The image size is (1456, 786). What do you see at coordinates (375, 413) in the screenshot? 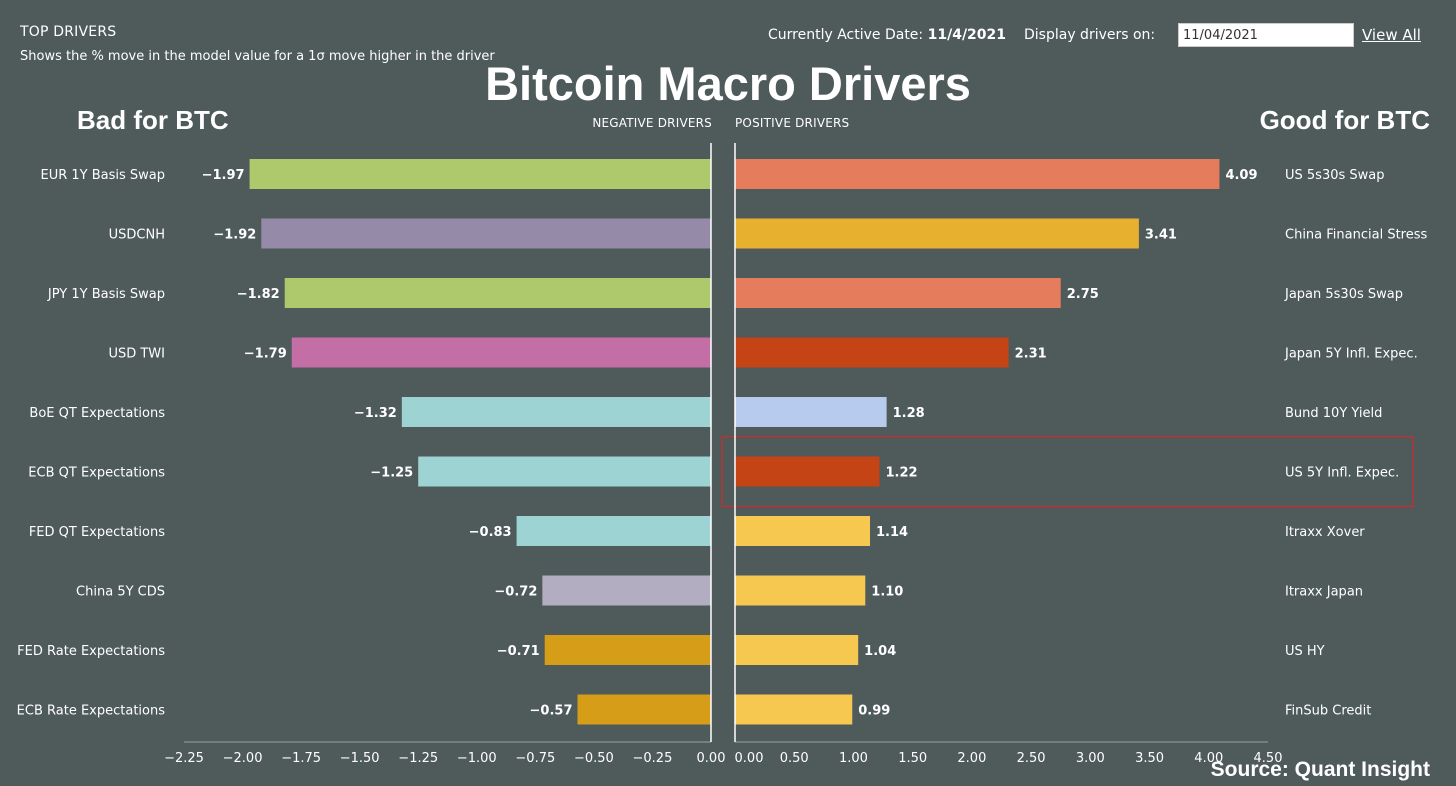
I see `negative-bar-value: −1.32` at bounding box center [375, 413].